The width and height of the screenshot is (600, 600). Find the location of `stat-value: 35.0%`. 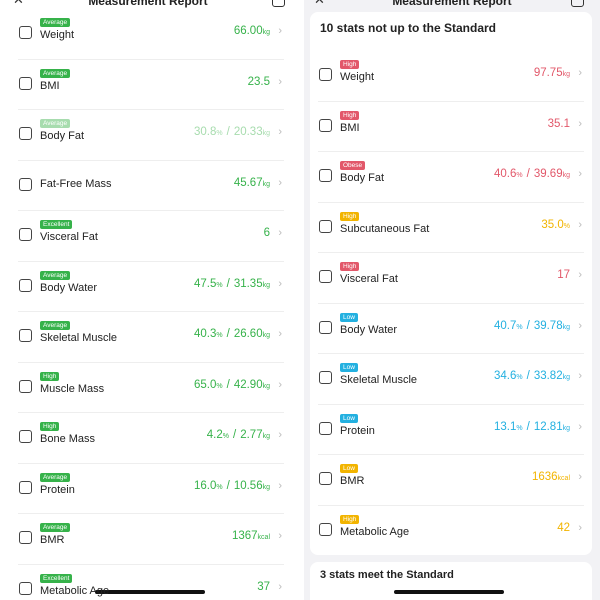

stat-value: 35.0% is located at coordinates (555, 225).